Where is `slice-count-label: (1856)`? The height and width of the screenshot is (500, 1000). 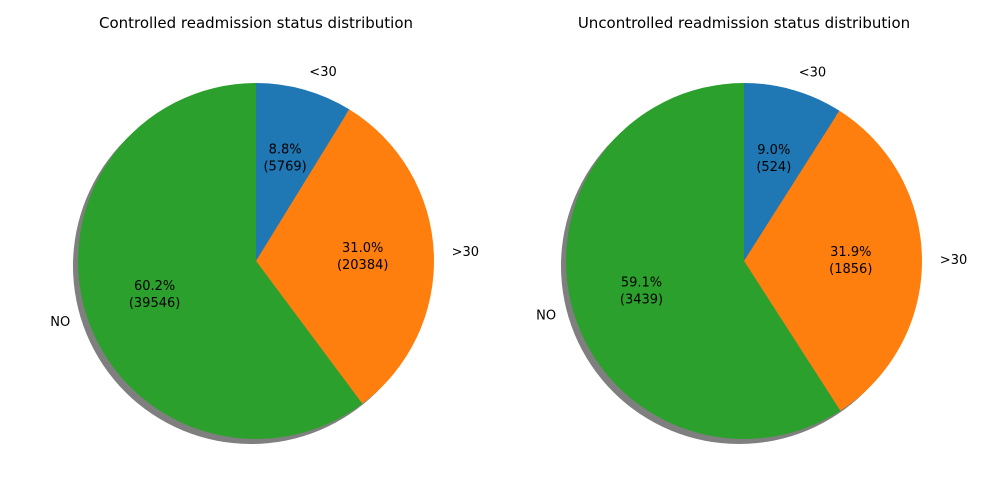 slice-count-label: (1856) is located at coordinates (850, 269).